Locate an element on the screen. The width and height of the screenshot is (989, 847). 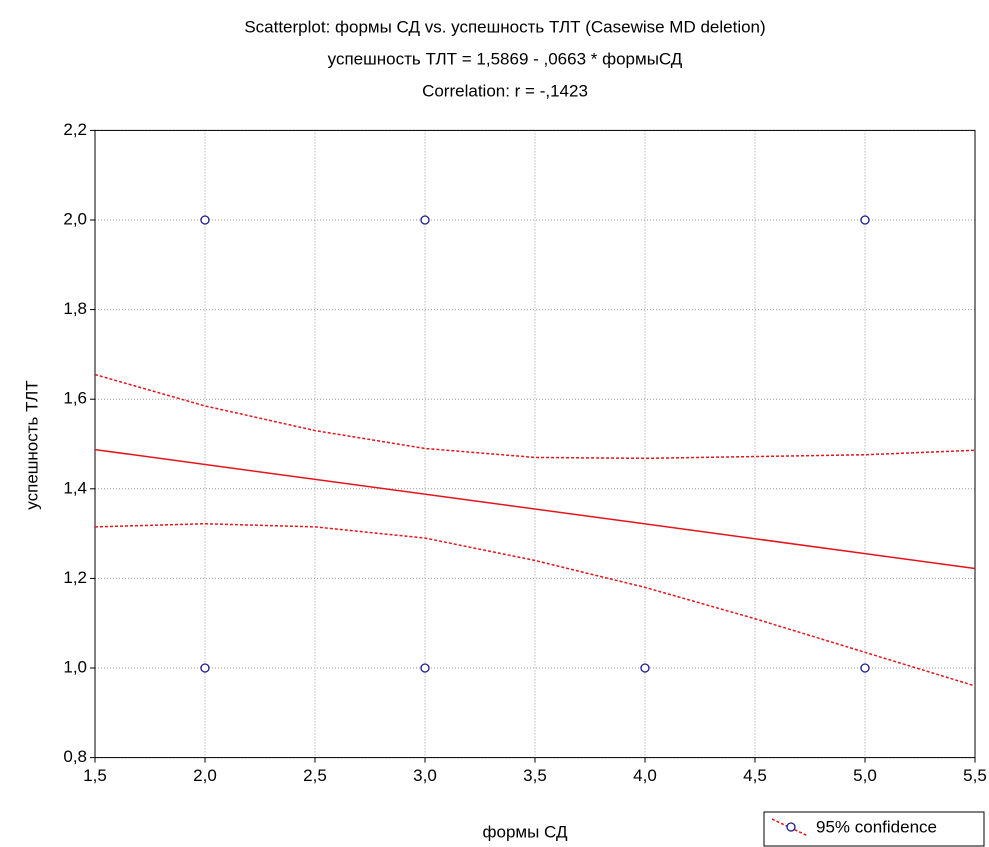
legend-label: 95% confidence is located at coordinates (876, 826).